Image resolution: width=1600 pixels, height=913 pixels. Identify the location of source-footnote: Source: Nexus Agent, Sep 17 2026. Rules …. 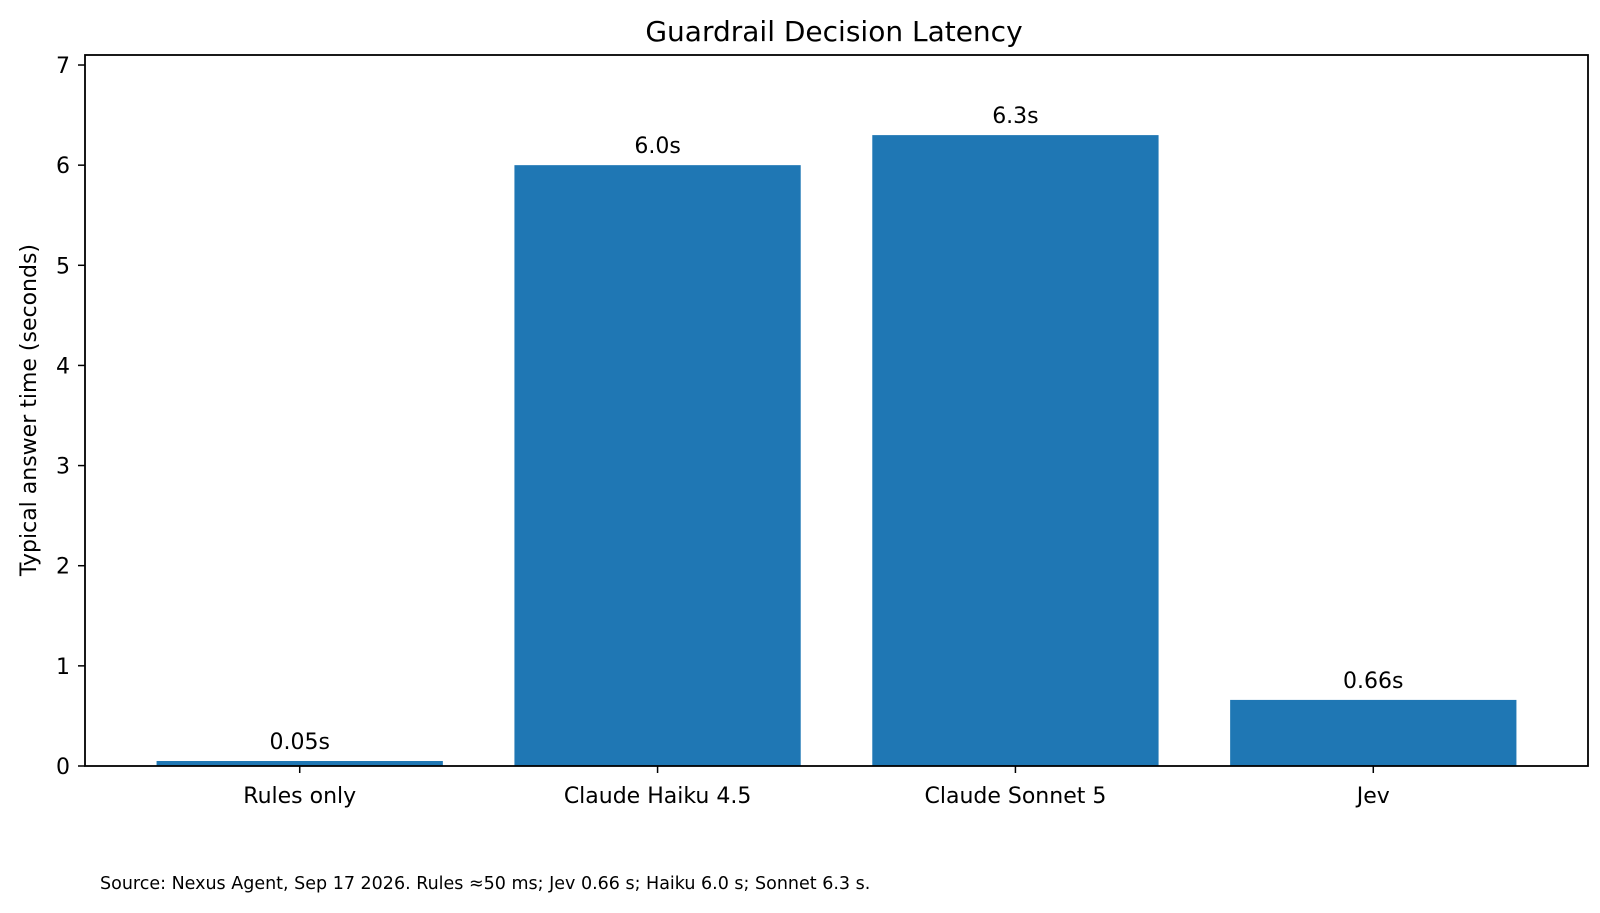
(485, 884).